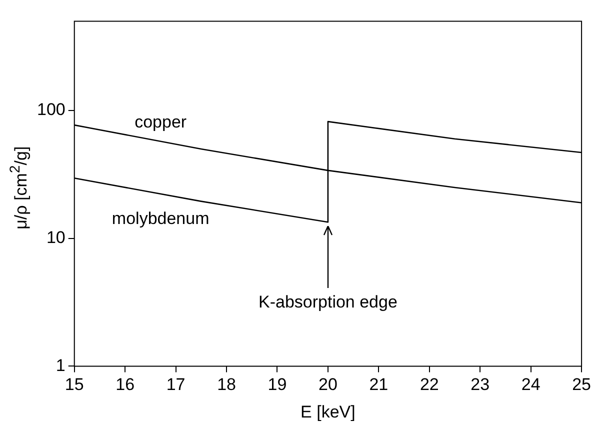 Image resolution: width=606 pixels, height=435 pixels. What do you see at coordinates (51, 110) in the screenshot?
I see `y-tick-label: 100` at bounding box center [51, 110].